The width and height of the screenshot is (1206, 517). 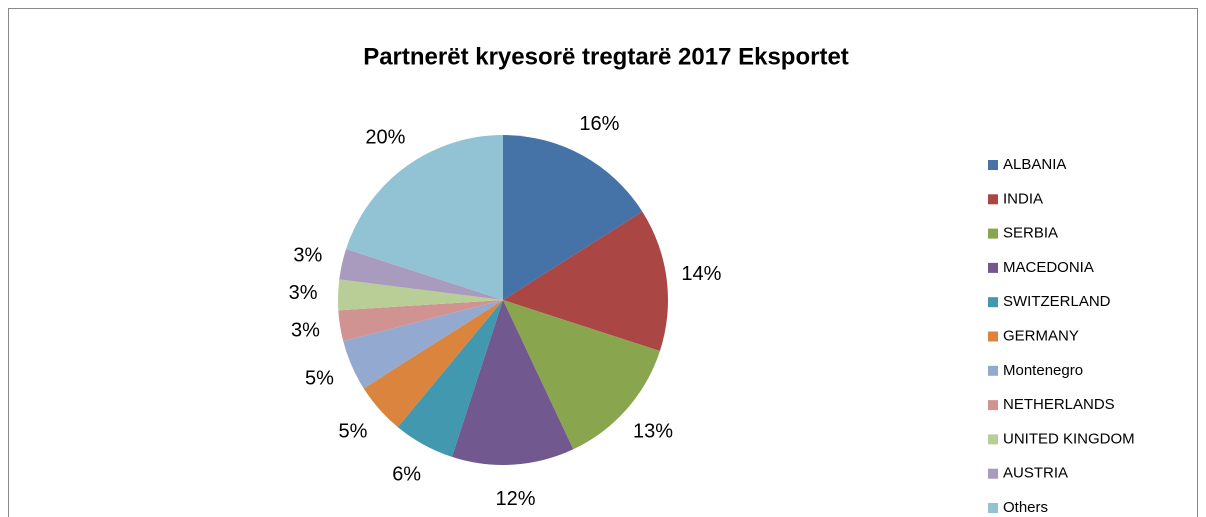 What do you see at coordinates (385, 137) in the screenshot?
I see `data-label: 20%` at bounding box center [385, 137].